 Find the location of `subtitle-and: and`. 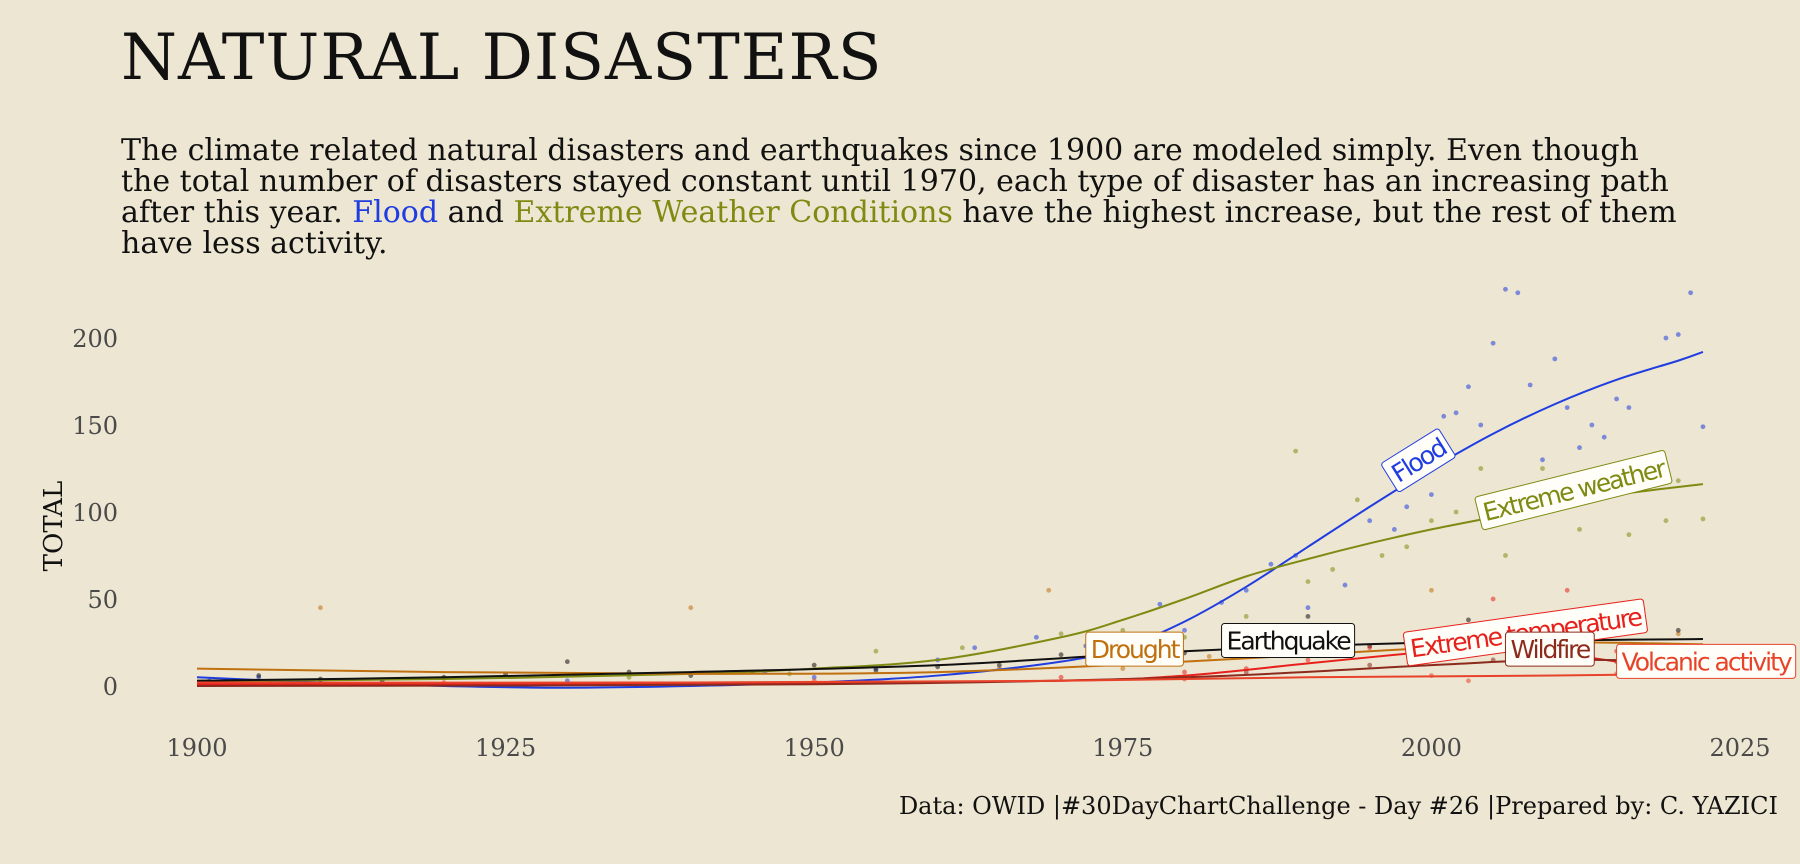

subtitle-and: and is located at coordinates (476, 212).